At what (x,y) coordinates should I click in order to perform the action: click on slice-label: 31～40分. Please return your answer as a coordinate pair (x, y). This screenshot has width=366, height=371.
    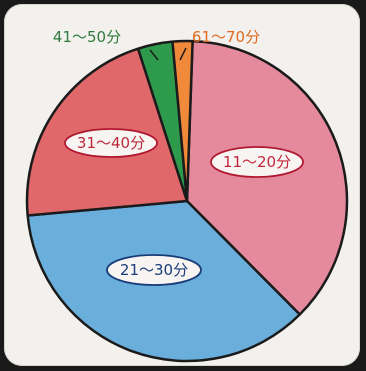
    Looking at the image, I should click on (111, 143).